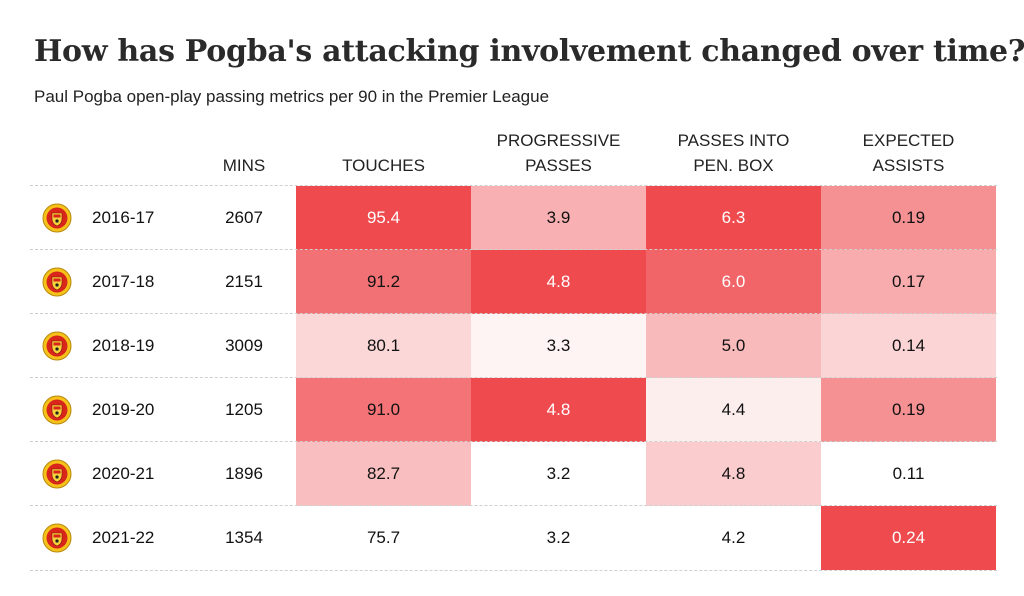 This screenshot has height=596, width=1024. I want to click on season-label: 2016-17, so click(123, 217).